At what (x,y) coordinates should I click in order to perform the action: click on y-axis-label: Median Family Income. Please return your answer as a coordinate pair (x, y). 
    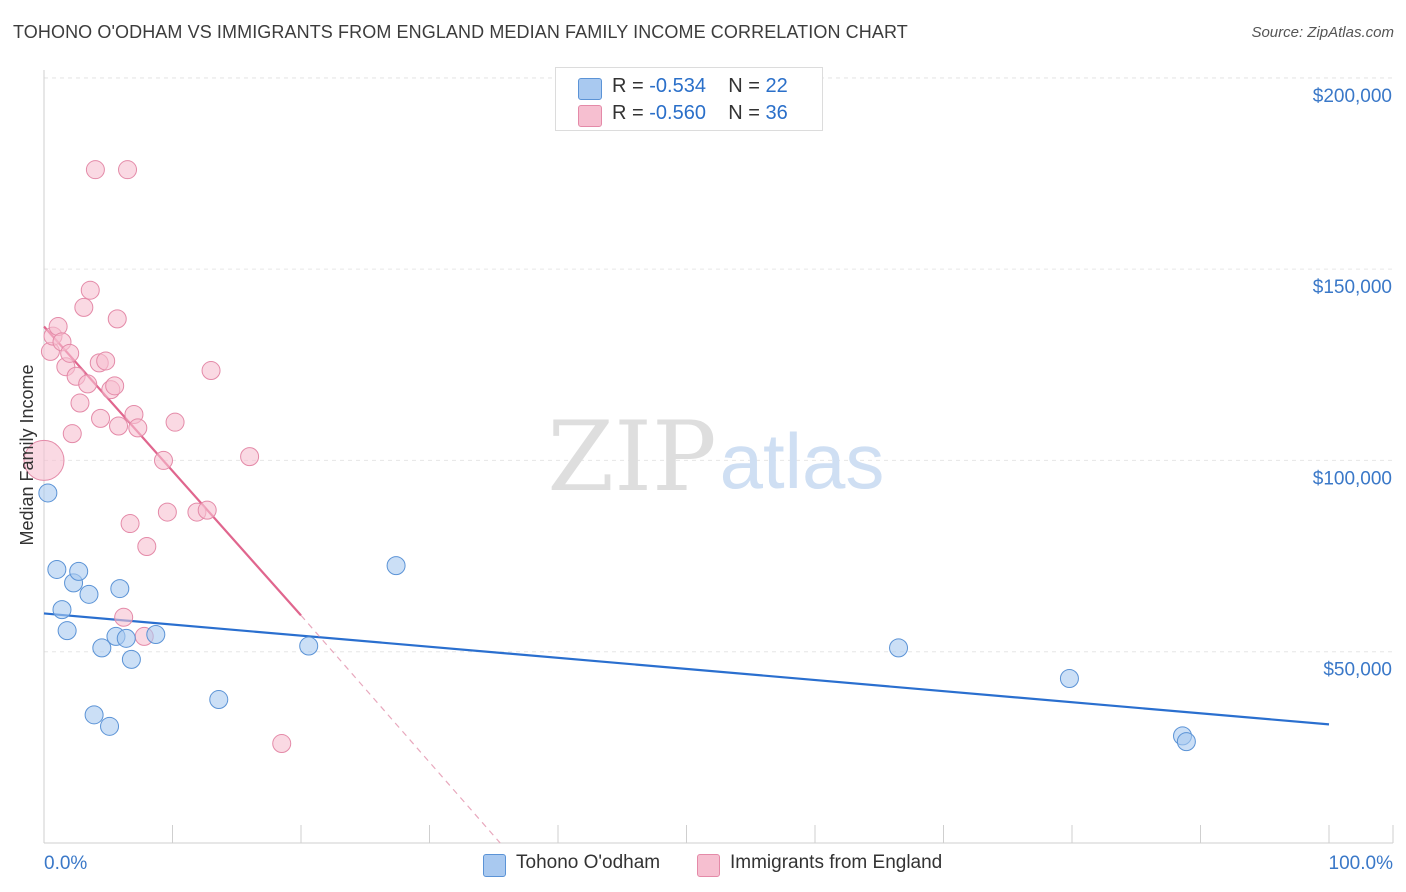
    Looking at the image, I should click on (27, 454).